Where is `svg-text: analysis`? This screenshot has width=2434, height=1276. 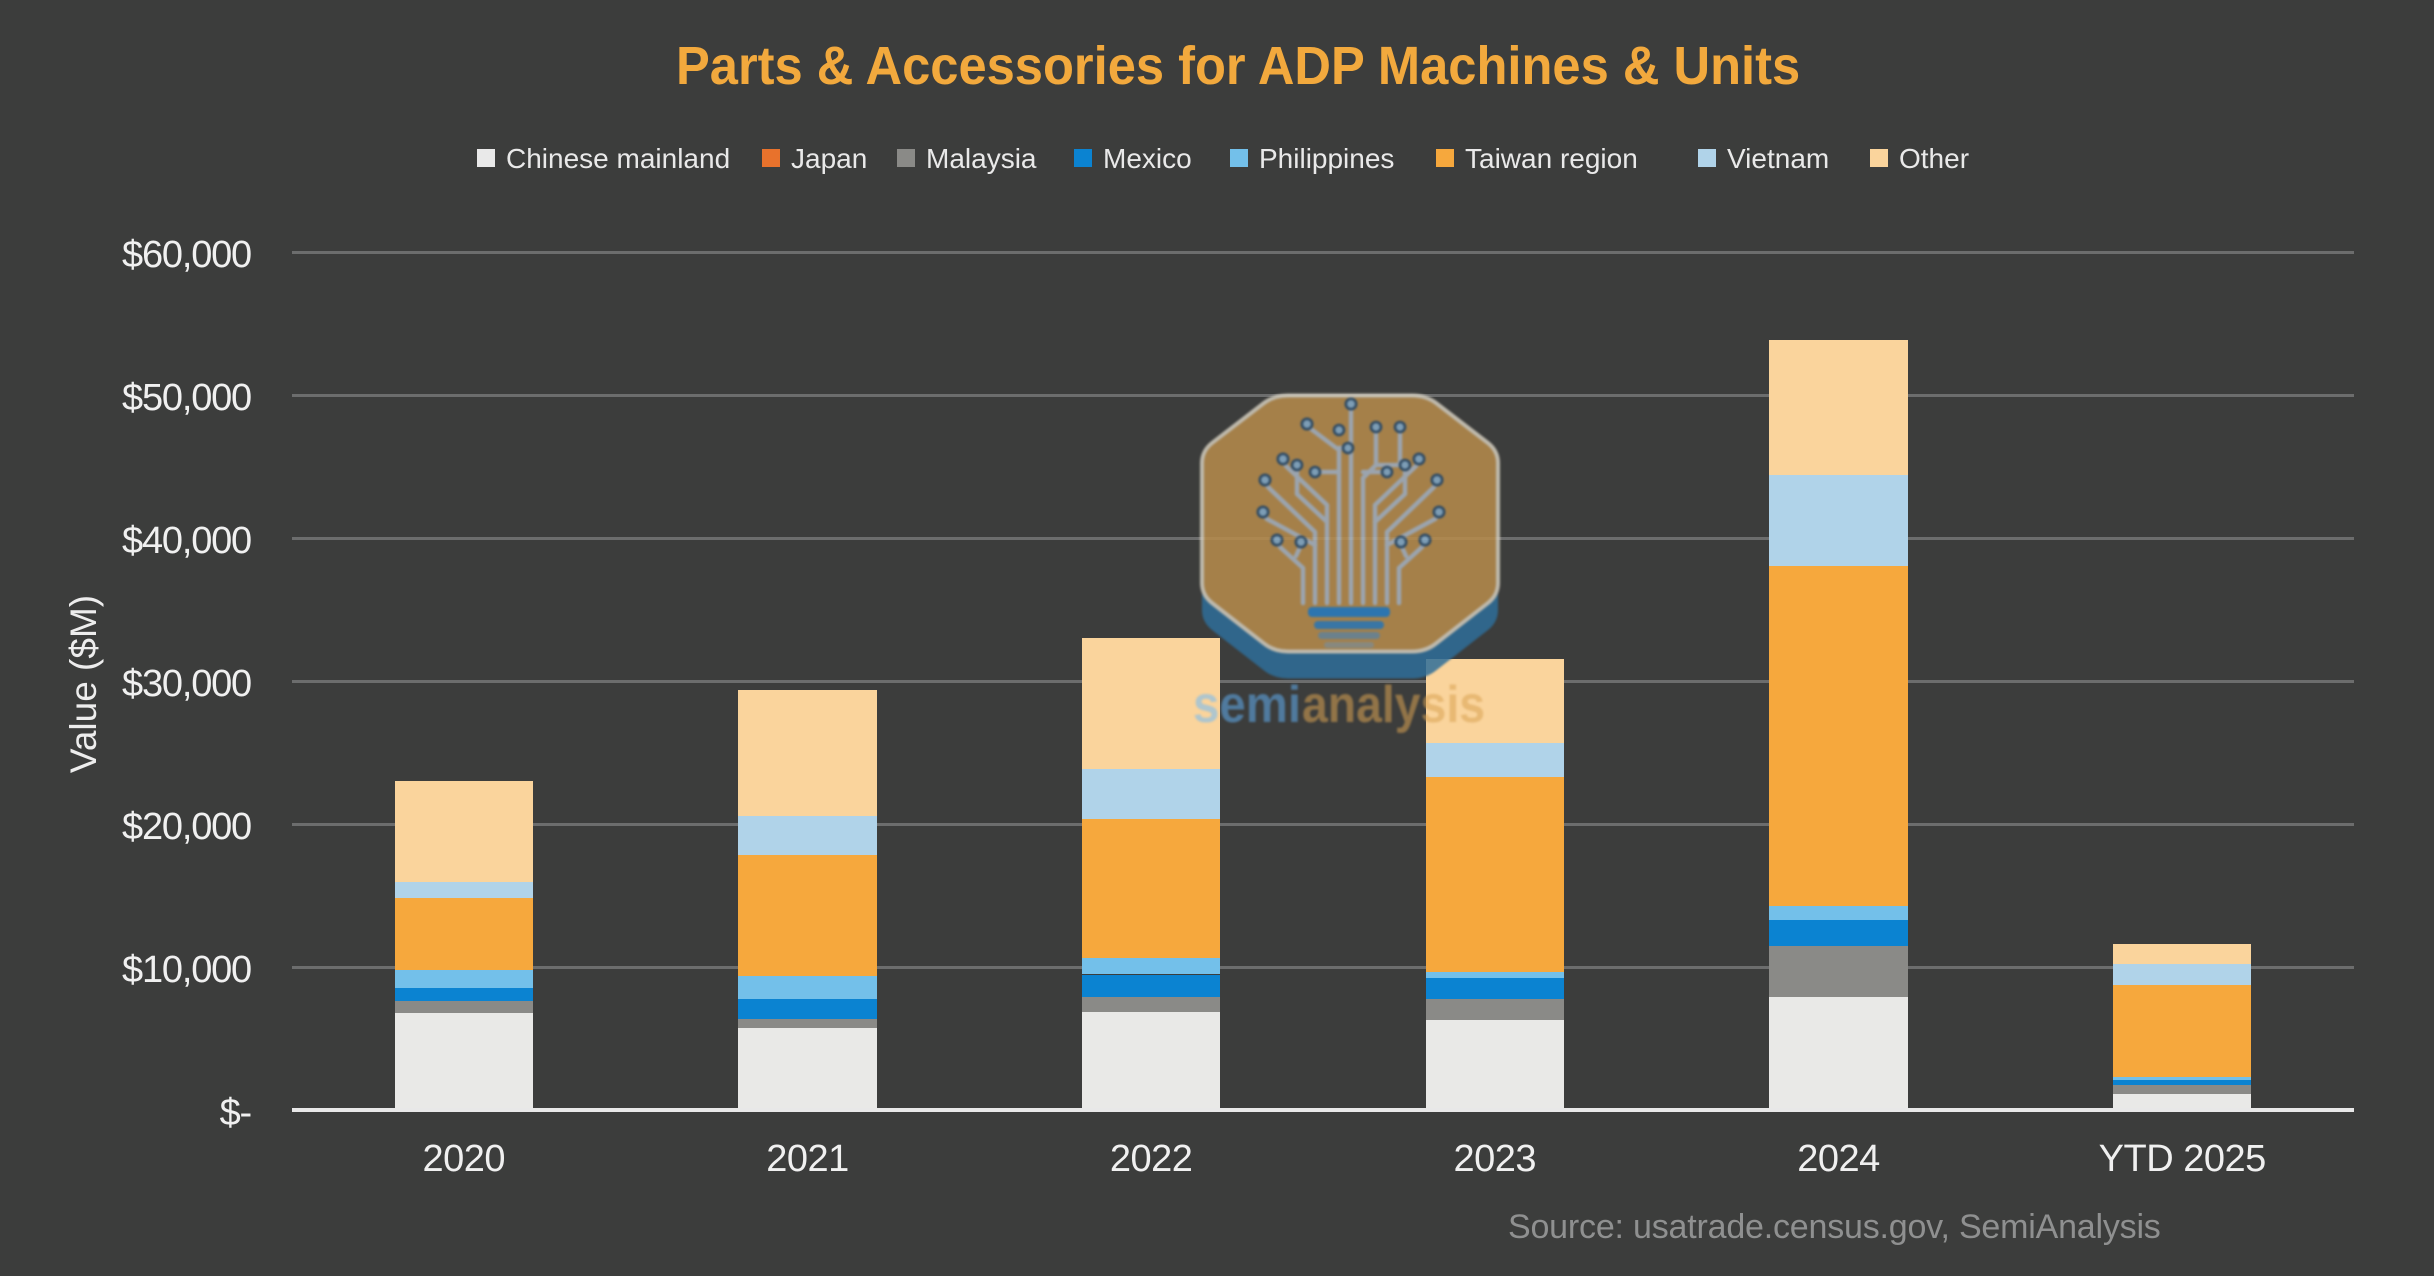 svg-text: analysis is located at coordinates (1393, 705).